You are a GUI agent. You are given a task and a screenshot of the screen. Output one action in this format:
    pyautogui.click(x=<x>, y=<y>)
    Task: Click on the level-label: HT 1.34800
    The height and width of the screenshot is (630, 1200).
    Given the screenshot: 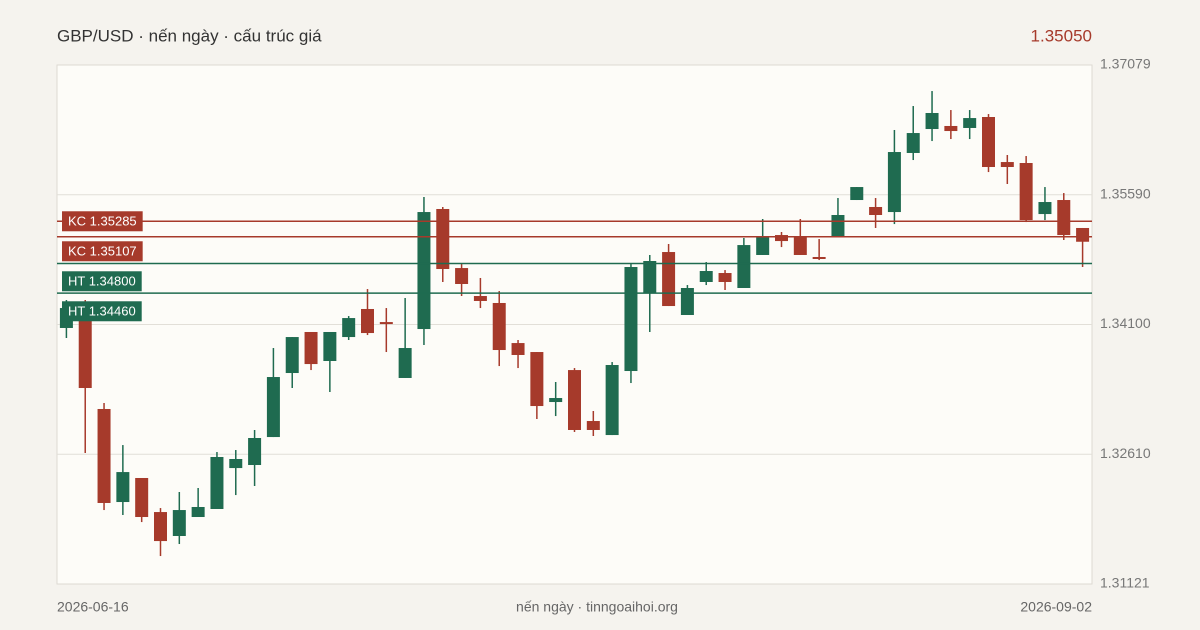 What is the action you would take?
    pyautogui.click(x=102, y=281)
    